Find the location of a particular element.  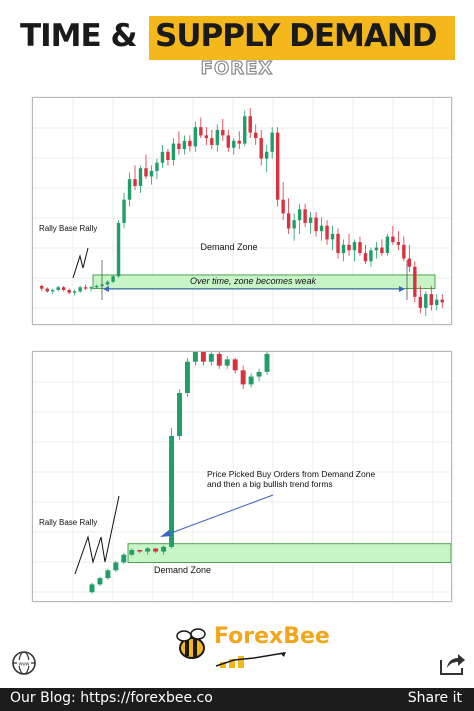

rally-base-rally-label: Rally Base Rally is located at coordinates (68, 522).